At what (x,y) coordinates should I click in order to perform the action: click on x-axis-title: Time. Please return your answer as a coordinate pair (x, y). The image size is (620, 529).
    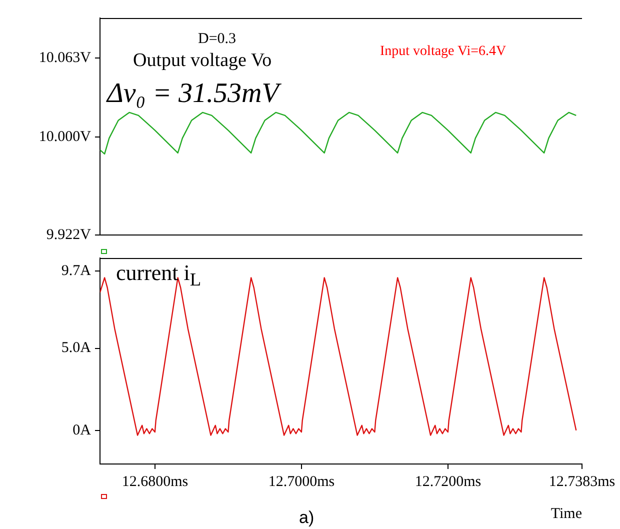
    Looking at the image, I should click on (566, 514).